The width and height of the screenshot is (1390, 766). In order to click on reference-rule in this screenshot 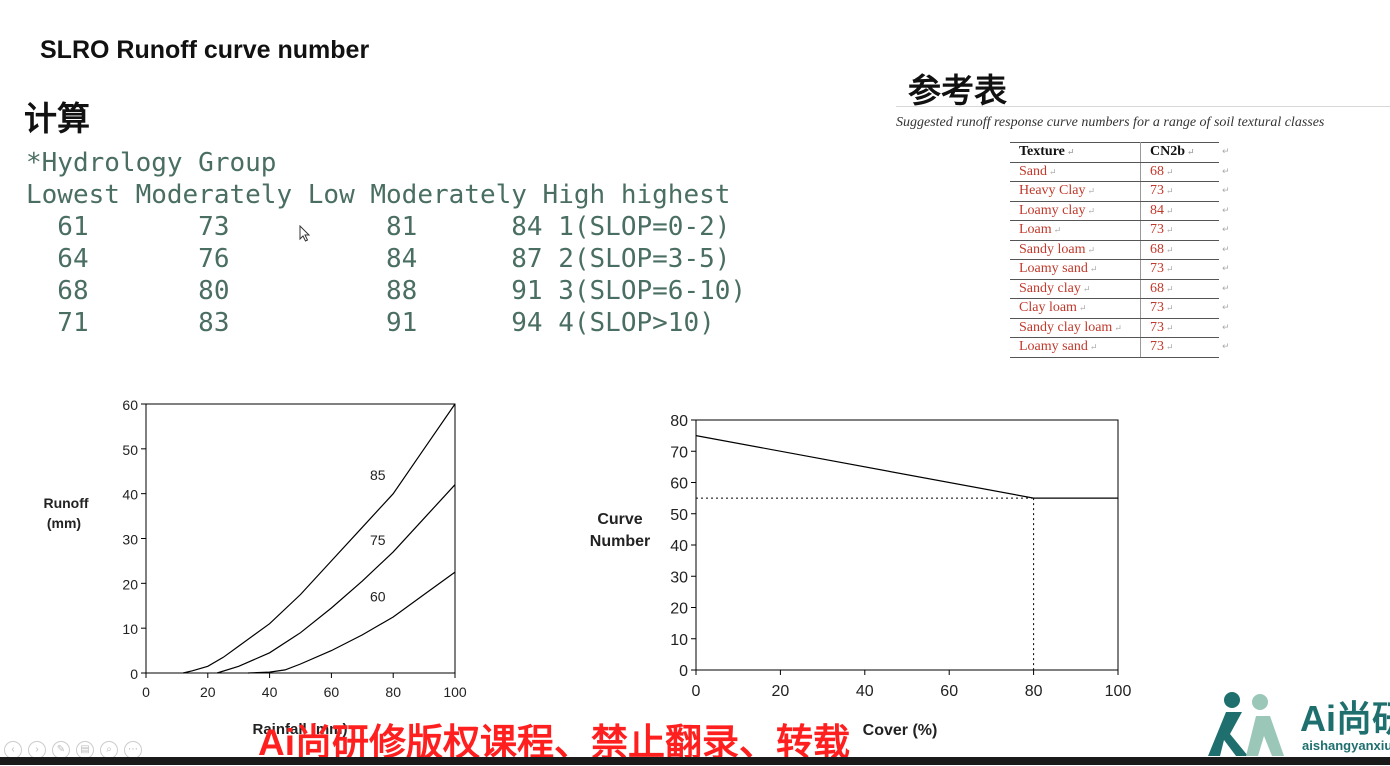, I will do `click(1143, 106)`.